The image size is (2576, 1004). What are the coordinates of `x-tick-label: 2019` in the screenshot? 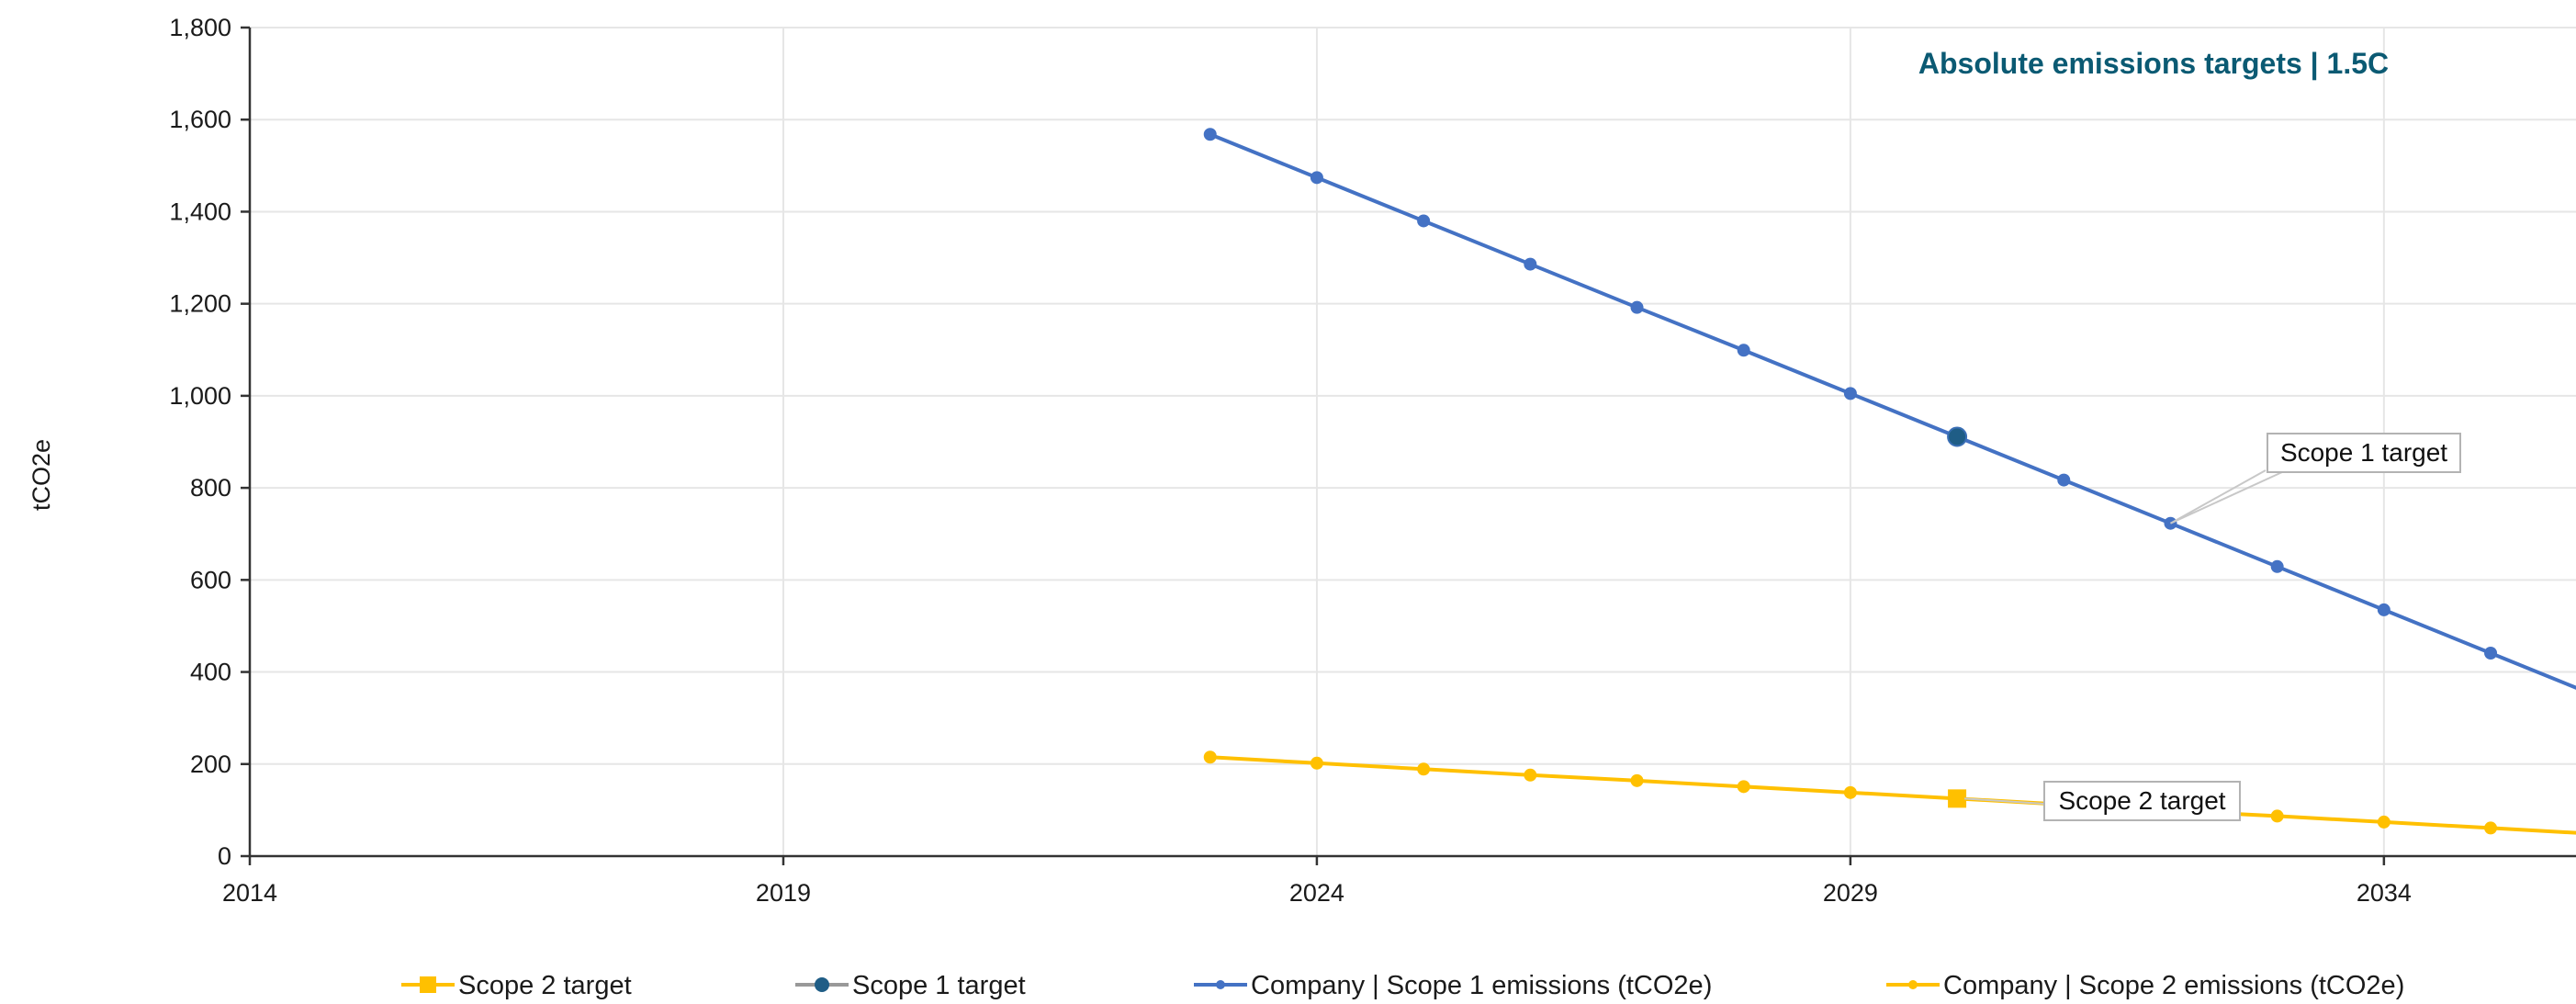 It's located at (783, 893).